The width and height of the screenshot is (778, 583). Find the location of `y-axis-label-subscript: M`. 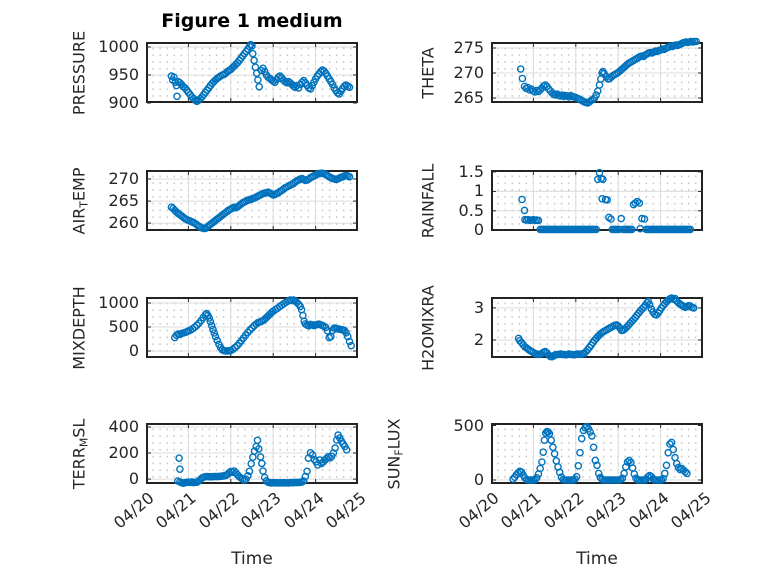

y-axis-label-subscript: M is located at coordinates (84, 442).